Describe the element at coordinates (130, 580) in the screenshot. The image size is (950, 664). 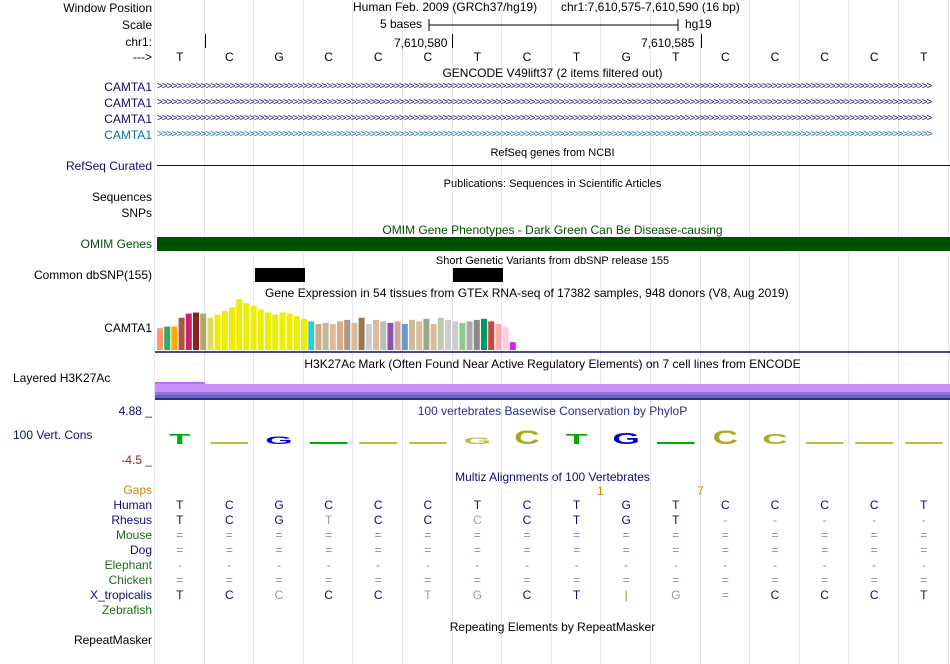
I see `species-label: Chicken` at that location.